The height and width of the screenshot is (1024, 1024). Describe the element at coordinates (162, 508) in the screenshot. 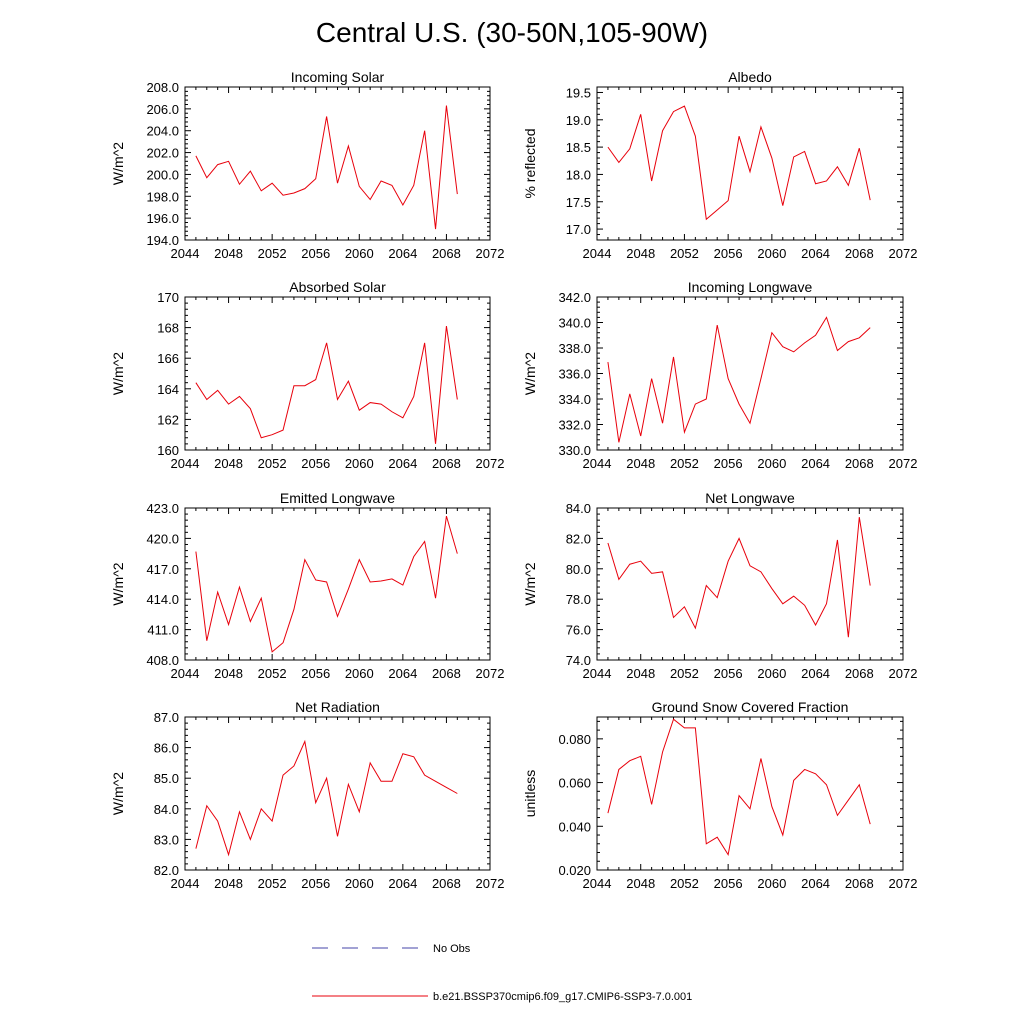

I see `y-tick-label: 423.0` at that location.